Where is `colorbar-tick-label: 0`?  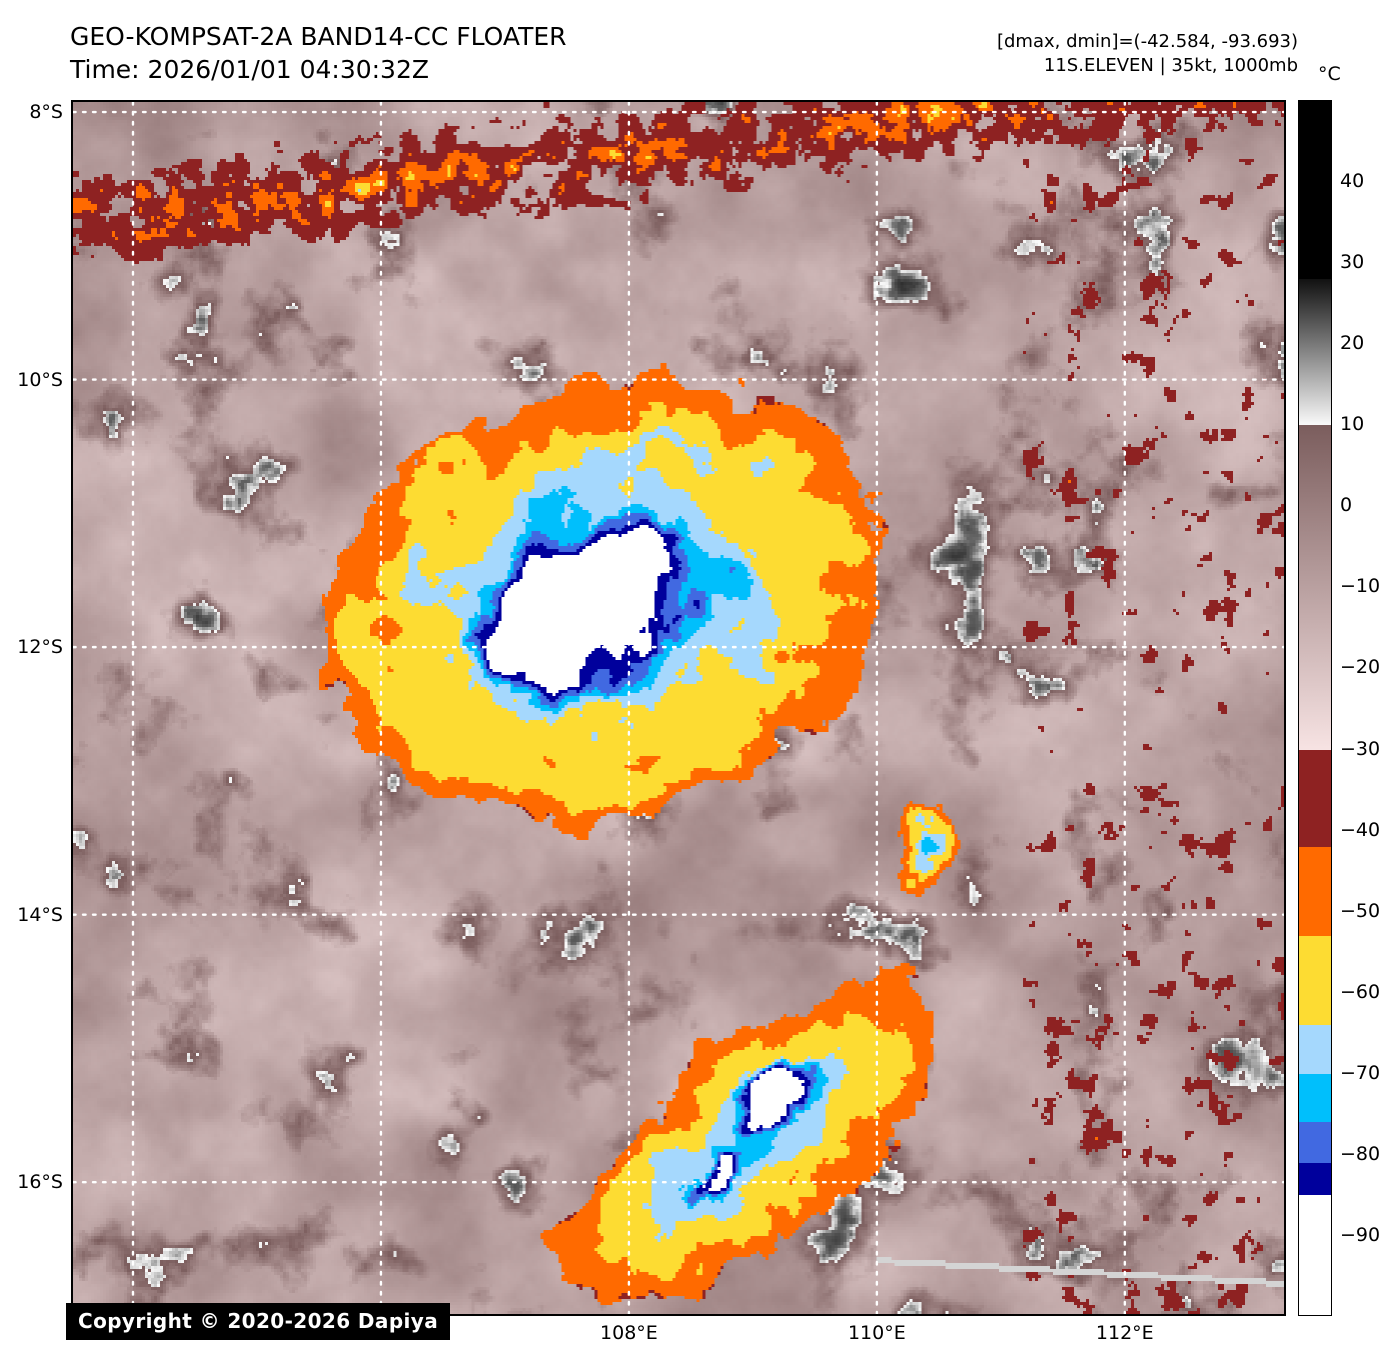 colorbar-tick-label: 0 is located at coordinates (1346, 505).